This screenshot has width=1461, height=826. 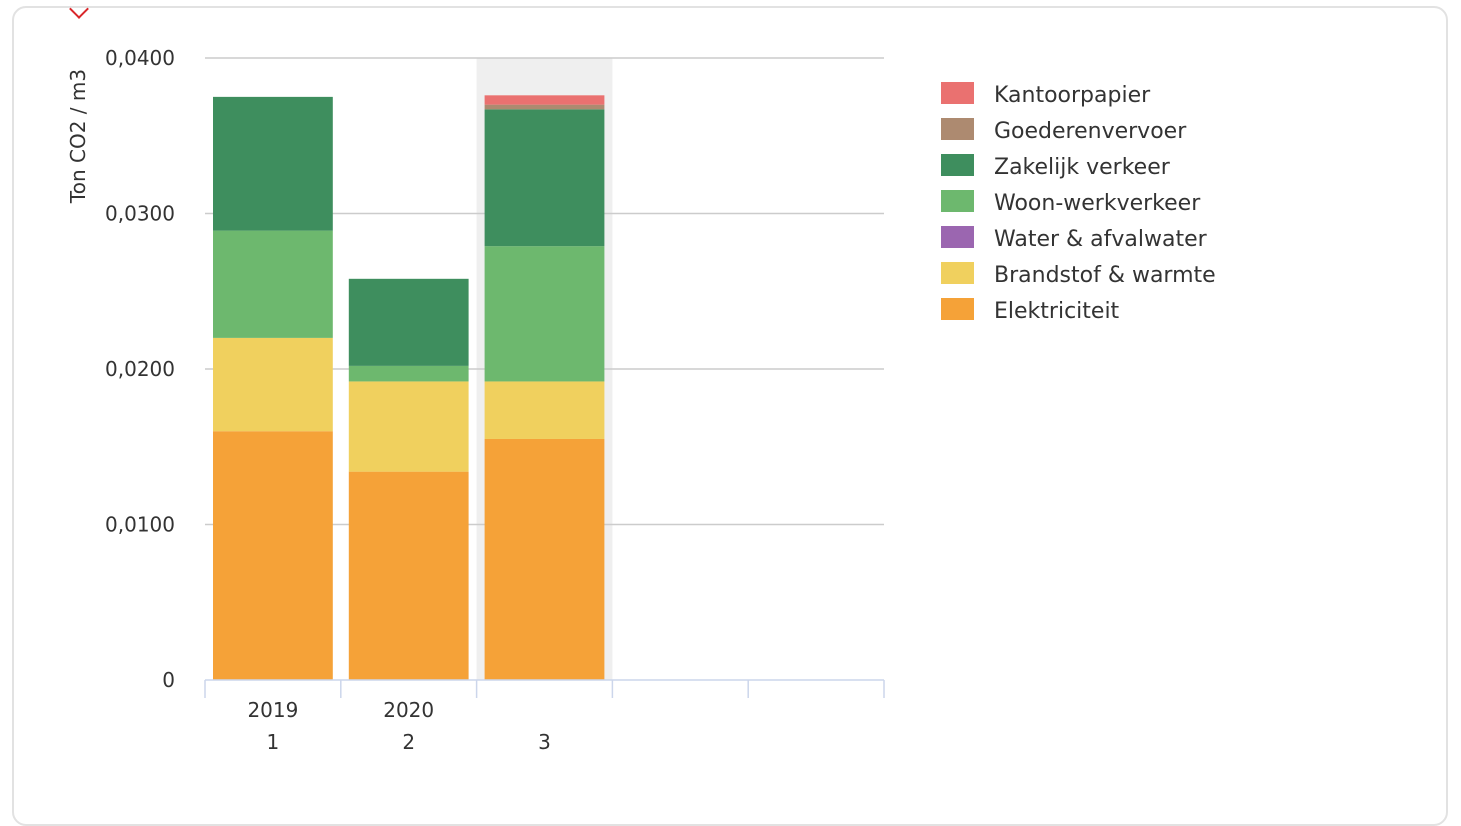 I want to click on x-tick-label-number: 3, so click(x=544, y=742).